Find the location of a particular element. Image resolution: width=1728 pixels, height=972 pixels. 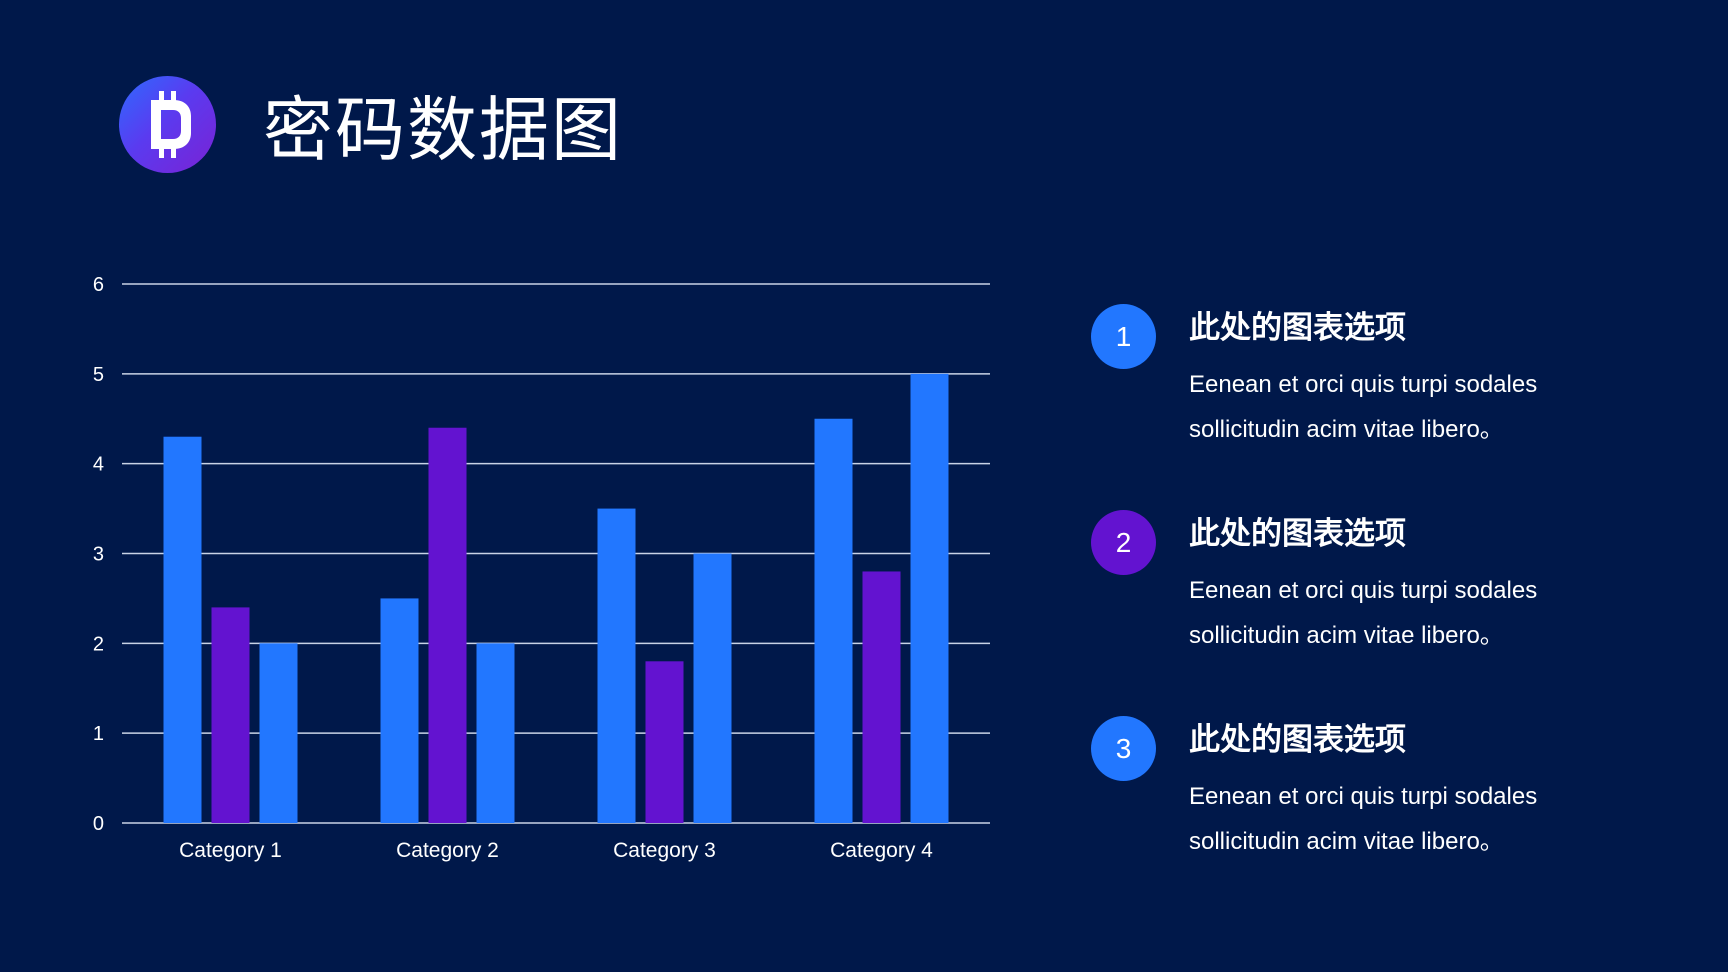

legend-number-badge: 2 is located at coordinates (1123, 542).